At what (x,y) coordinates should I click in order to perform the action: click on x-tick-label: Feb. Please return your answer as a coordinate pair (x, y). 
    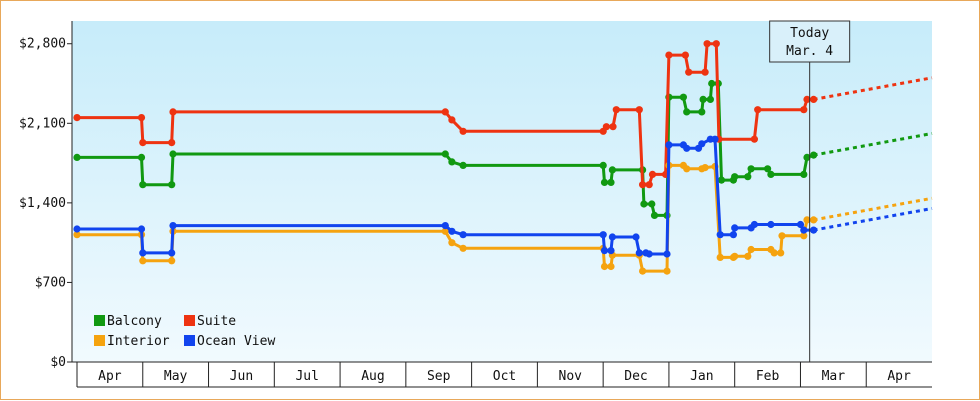
    Looking at the image, I should click on (768, 376).